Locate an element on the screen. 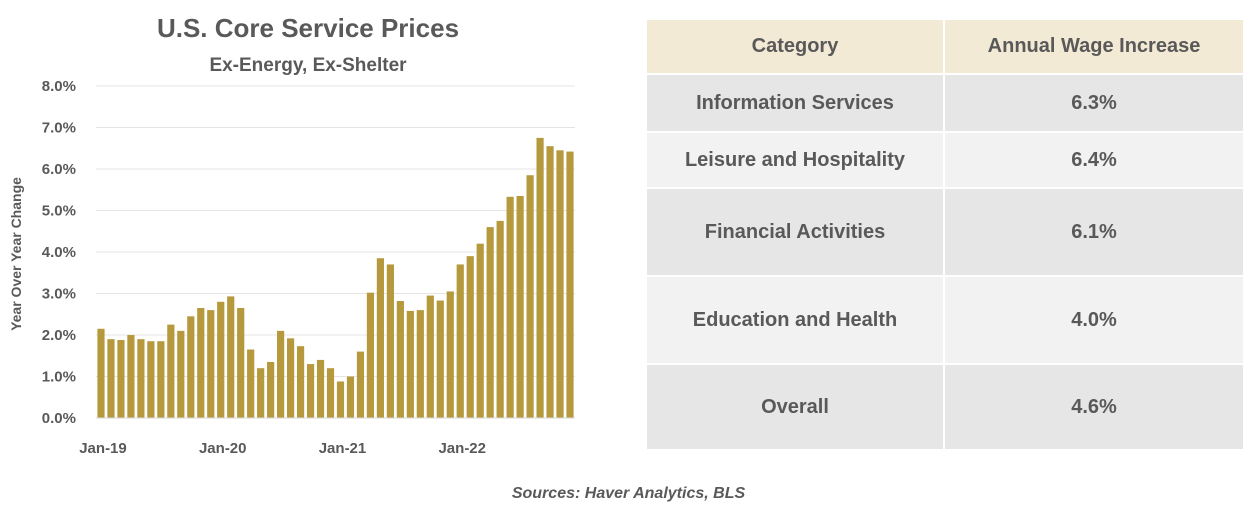 Image resolution: width=1257 pixels, height=515 pixels. x-tick-label: Jan-21 is located at coordinates (343, 448).